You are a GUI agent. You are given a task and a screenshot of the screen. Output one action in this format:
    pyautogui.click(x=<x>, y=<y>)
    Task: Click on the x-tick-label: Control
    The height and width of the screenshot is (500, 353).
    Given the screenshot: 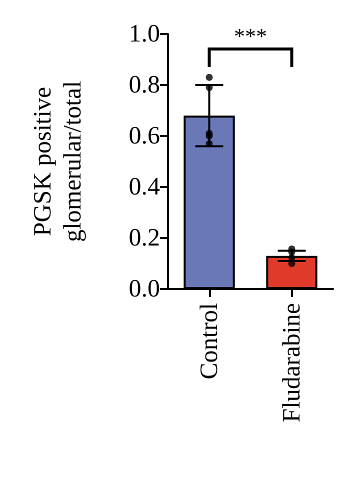 What is the action you would take?
    pyautogui.click(x=209, y=341)
    